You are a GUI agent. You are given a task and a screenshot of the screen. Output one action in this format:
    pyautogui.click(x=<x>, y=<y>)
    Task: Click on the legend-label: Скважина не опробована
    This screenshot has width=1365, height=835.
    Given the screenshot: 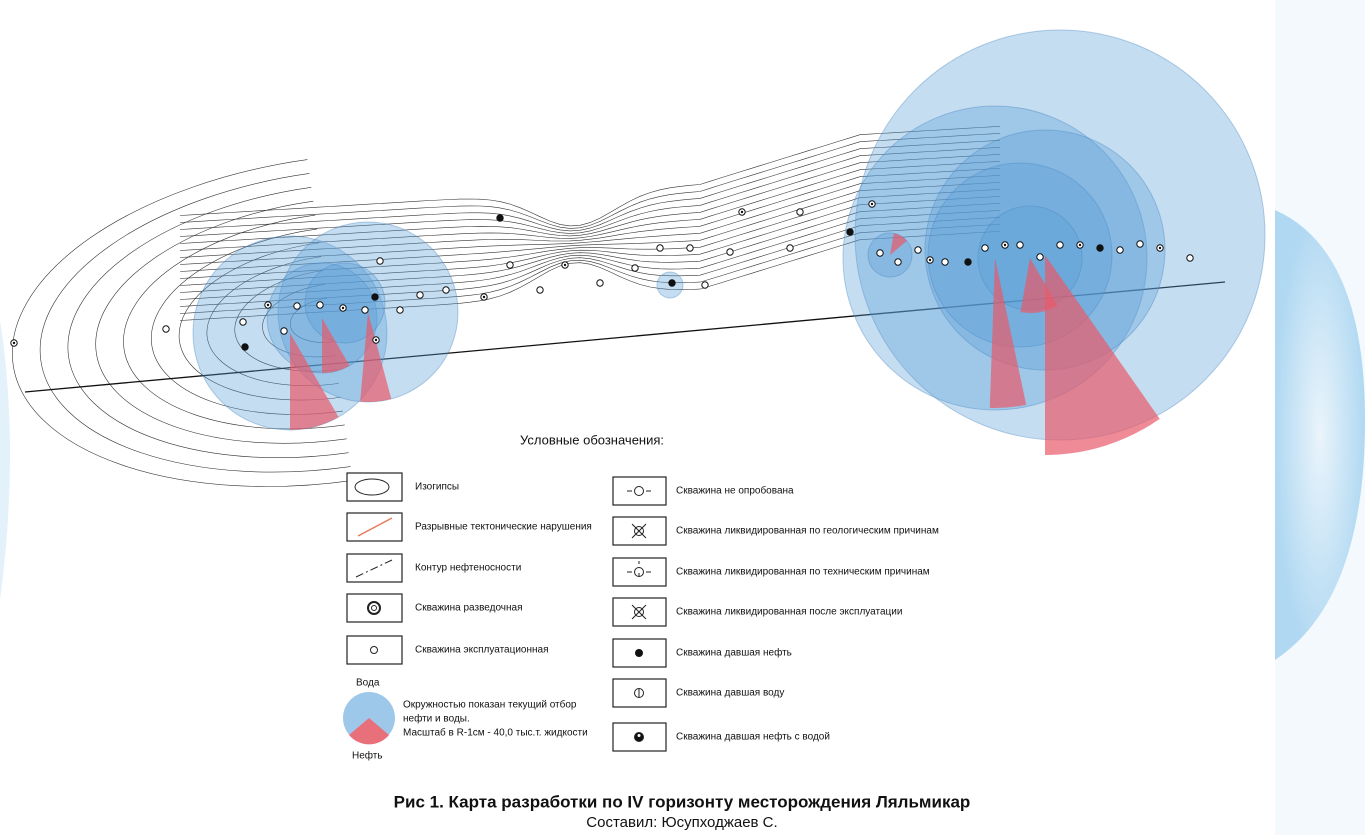 What is the action you would take?
    pyautogui.click(x=735, y=491)
    